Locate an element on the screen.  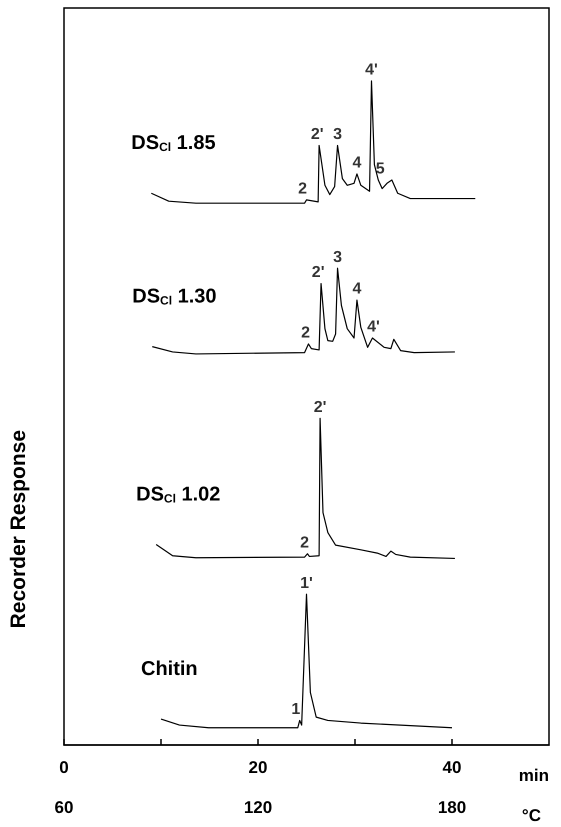
x2-tick-label: 60 is located at coordinates (64, 807).